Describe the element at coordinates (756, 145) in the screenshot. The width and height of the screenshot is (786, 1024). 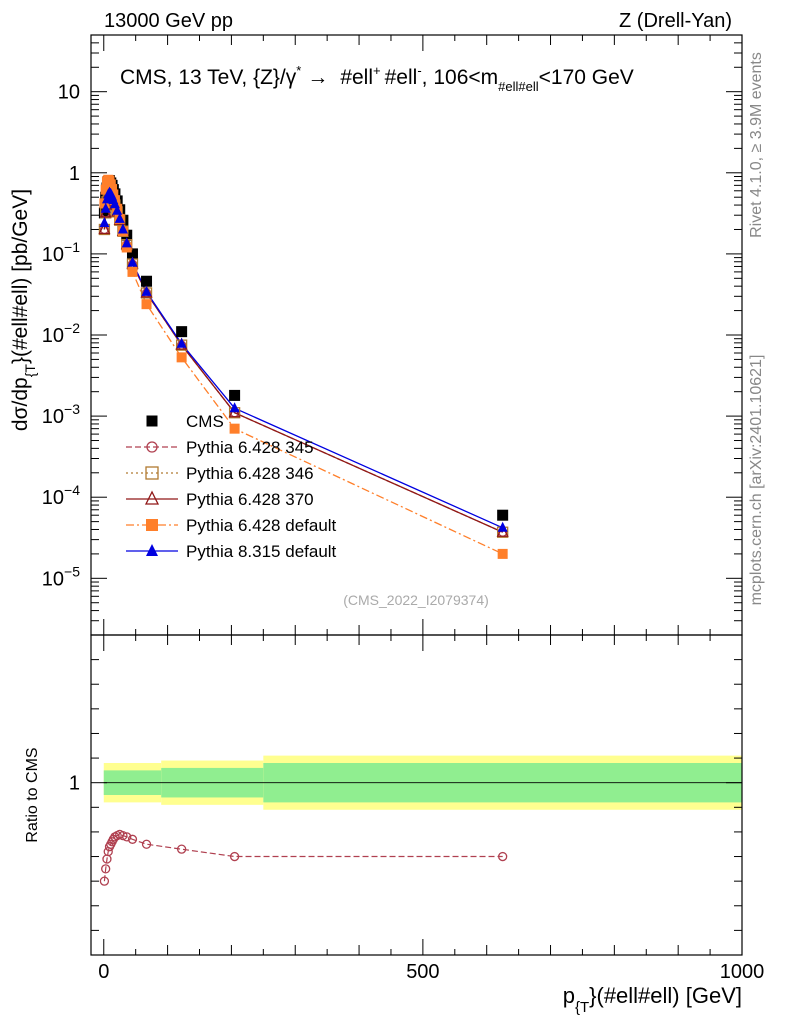
I see `rivet-version-text: Rivet 4.1.0, ≥ 3.9M events` at that location.